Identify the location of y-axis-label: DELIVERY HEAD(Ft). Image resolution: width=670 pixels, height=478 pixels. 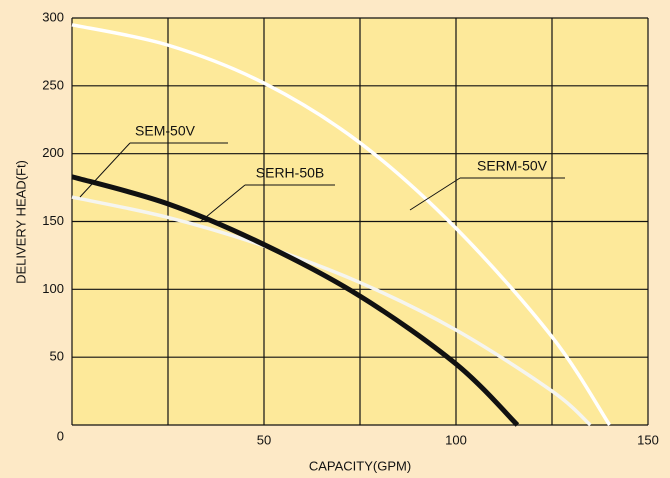
(20, 222).